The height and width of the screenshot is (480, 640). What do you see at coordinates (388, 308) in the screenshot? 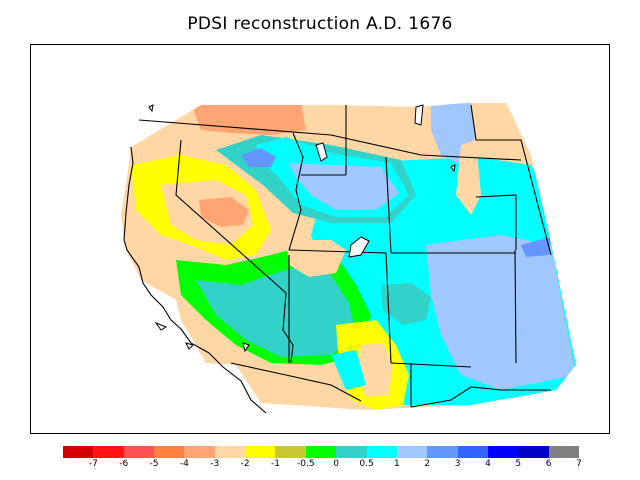
I see `border-utah-colorado` at bounding box center [388, 308].